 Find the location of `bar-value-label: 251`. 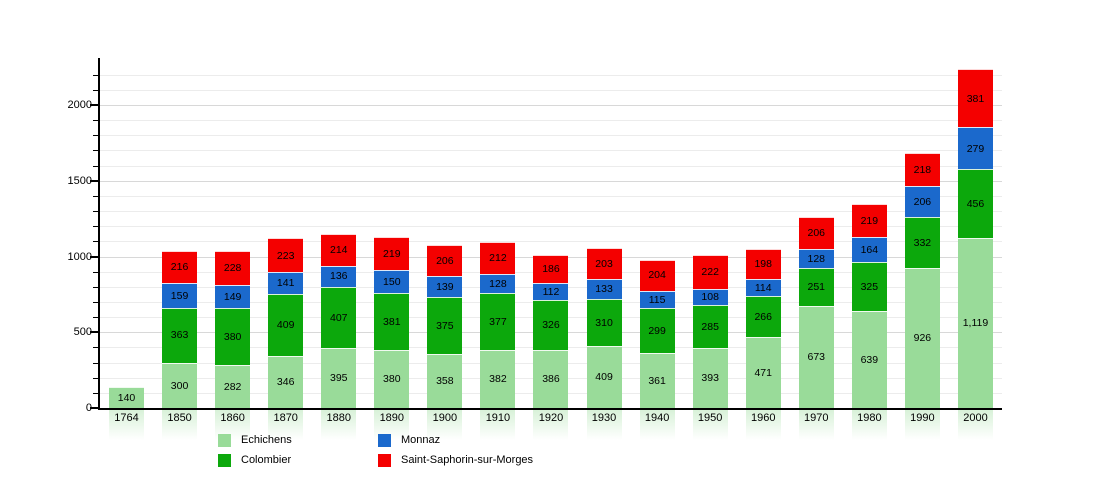

bar-value-label: 251 is located at coordinates (816, 287).